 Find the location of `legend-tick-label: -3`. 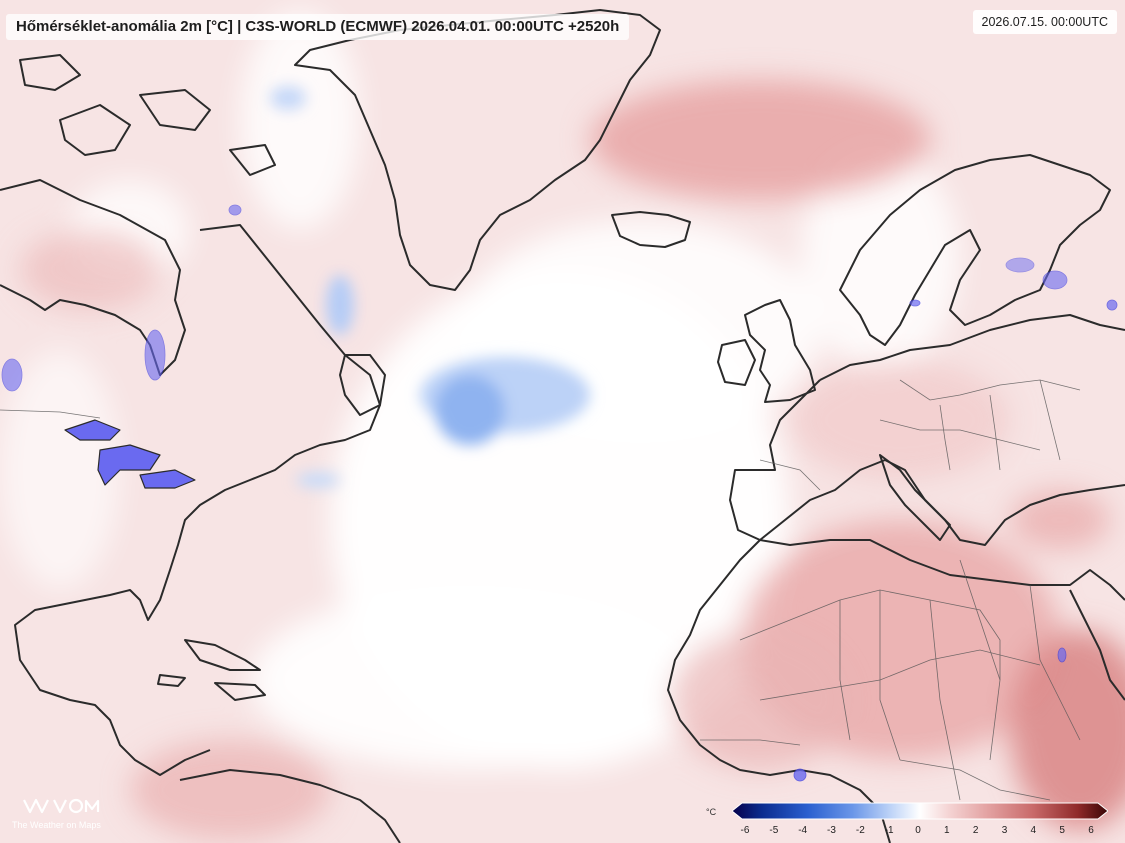

legend-tick-label: -3 is located at coordinates (831, 830).